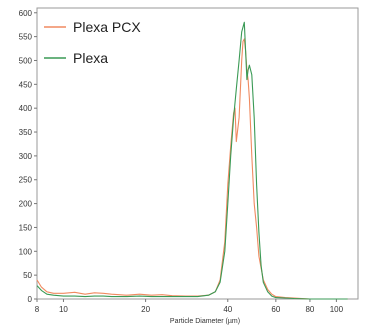  Describe the element at coordinates (189, 306) in the screenshot. I see `x-axis: 8 10 20 40 60 80 100` at that location.